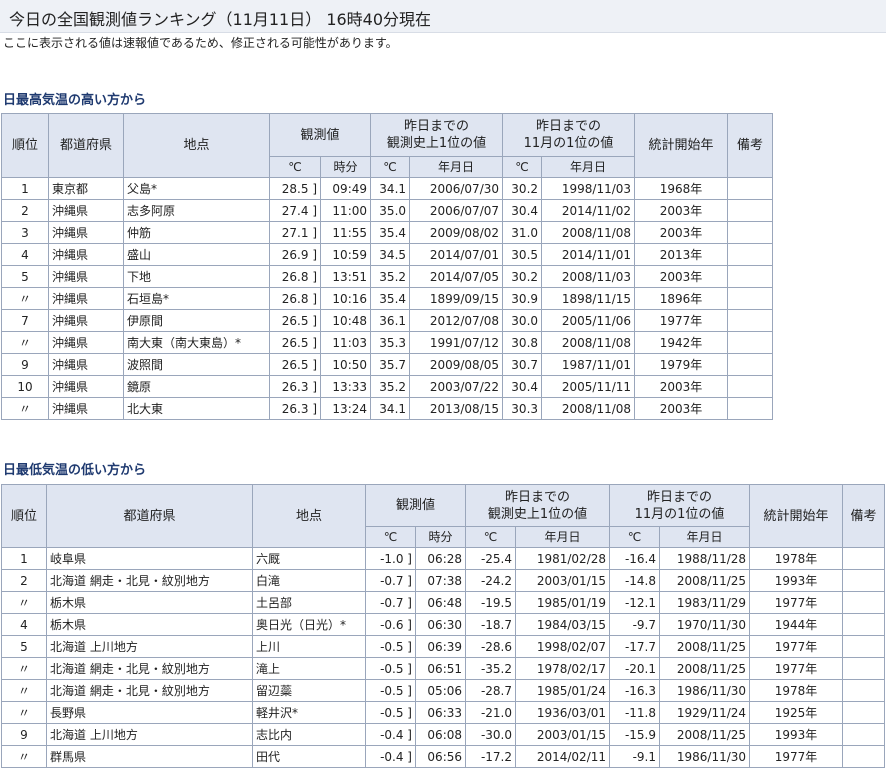 The height and width of the screenshot is (768, 886). What do you see at coordinates (437, 135) in the screenshot?
I see `header-record-all: 昨日までの 観測史上1位の値` at bounding box center [437, 135].